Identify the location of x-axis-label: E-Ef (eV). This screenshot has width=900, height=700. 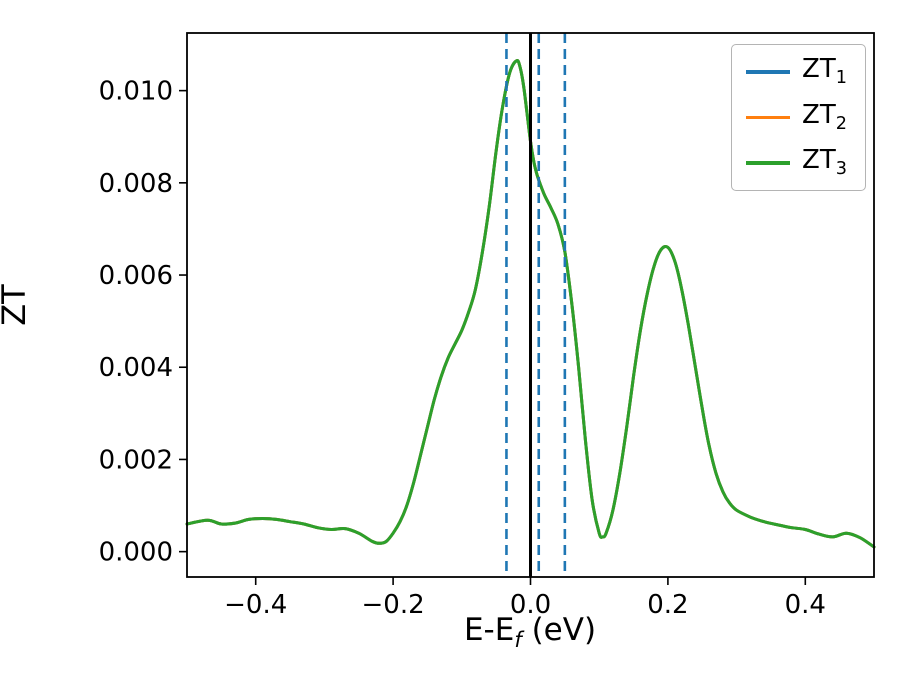
(530, 632).